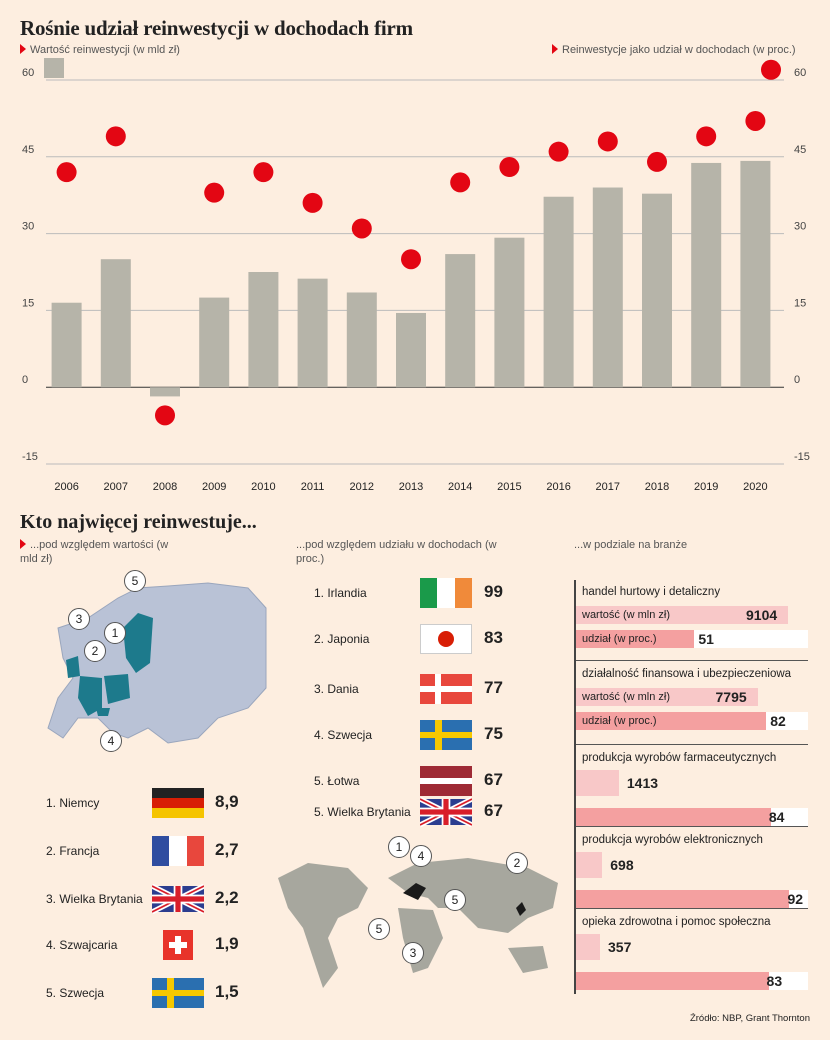 This screenshot has width=830, height=1040. Describe the element at coordinates (178, 803) in the screenshot. I see `de-flag-icon` at that location.